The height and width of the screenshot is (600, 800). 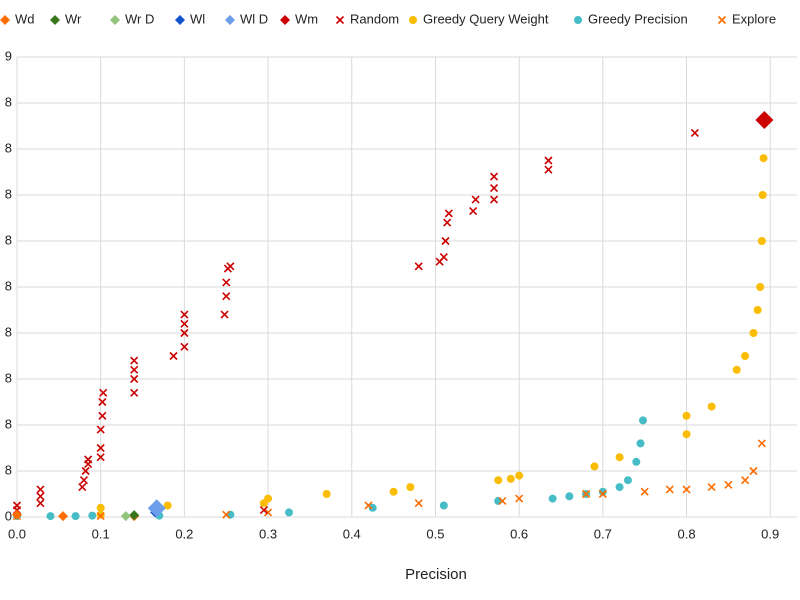 I want to click on legend-label: Greedy Precision, so click(x=638, y=18).